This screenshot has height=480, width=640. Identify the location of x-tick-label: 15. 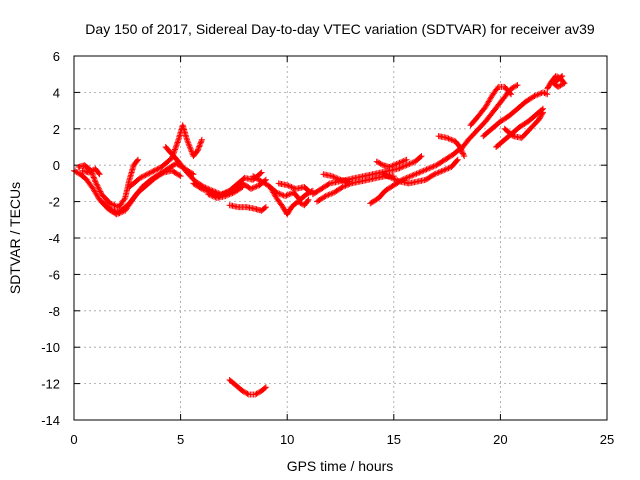
(394, 439).